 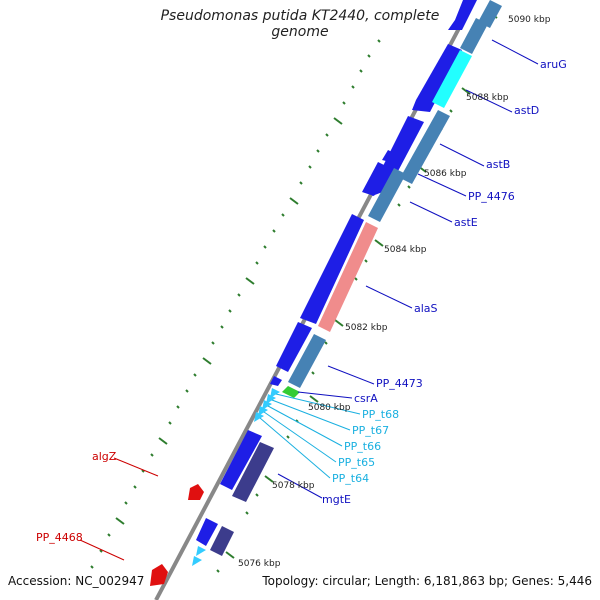 I want to click on mgtE-gene, so click(x=253, y=472).